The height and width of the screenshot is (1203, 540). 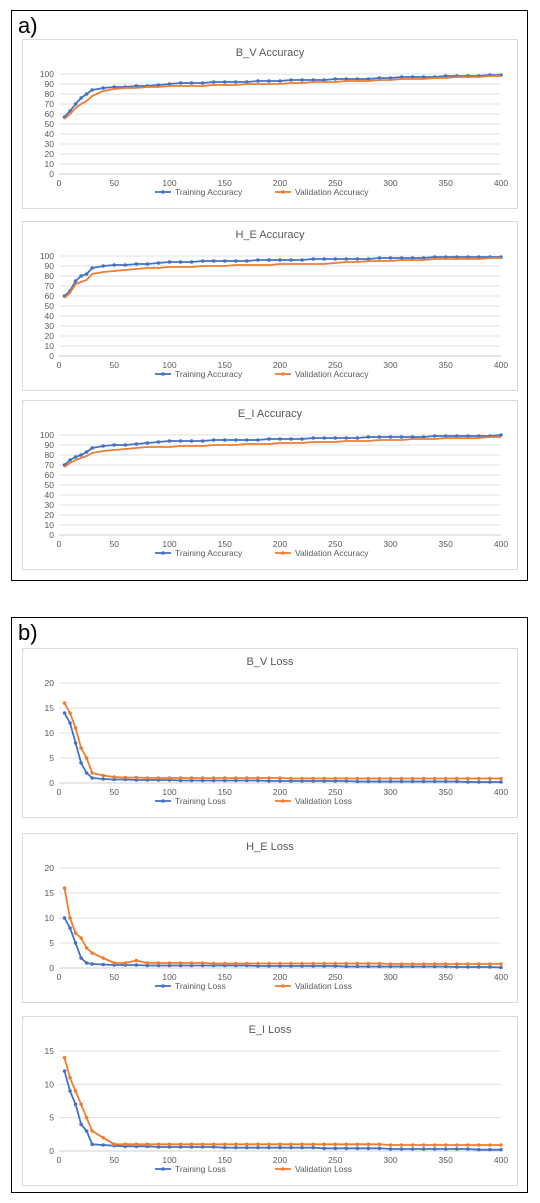 What do you see at coordinates (50, 683) in the screenshot?
I see `y-tick-label: 20` at bounding box center [50, 683].